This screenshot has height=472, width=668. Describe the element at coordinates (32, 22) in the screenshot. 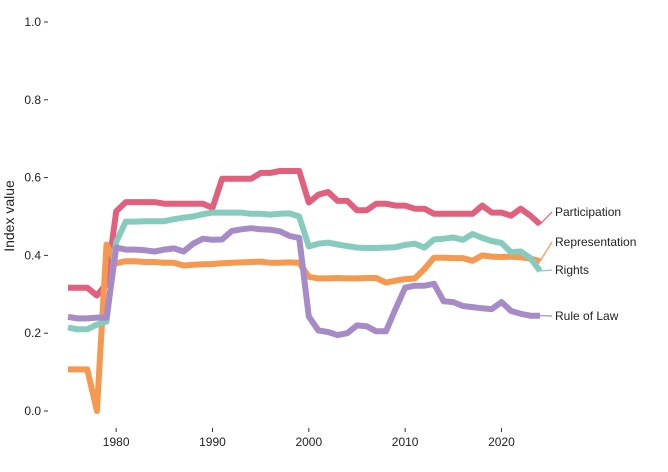

I see `y-tick-label: 1.0` at that location.